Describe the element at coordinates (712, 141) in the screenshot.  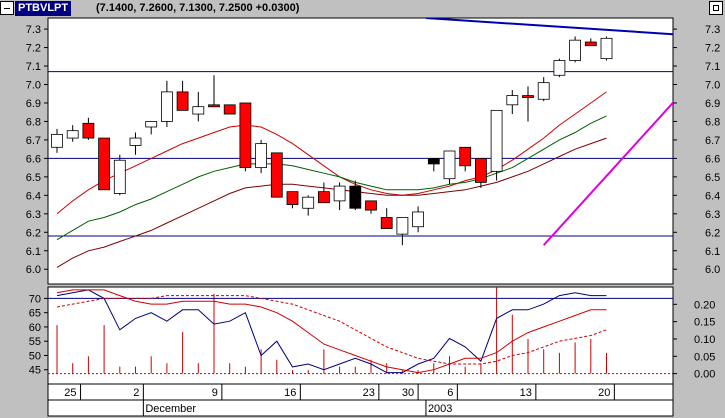
I see `price-tick-label-right: 6.7` at that location.